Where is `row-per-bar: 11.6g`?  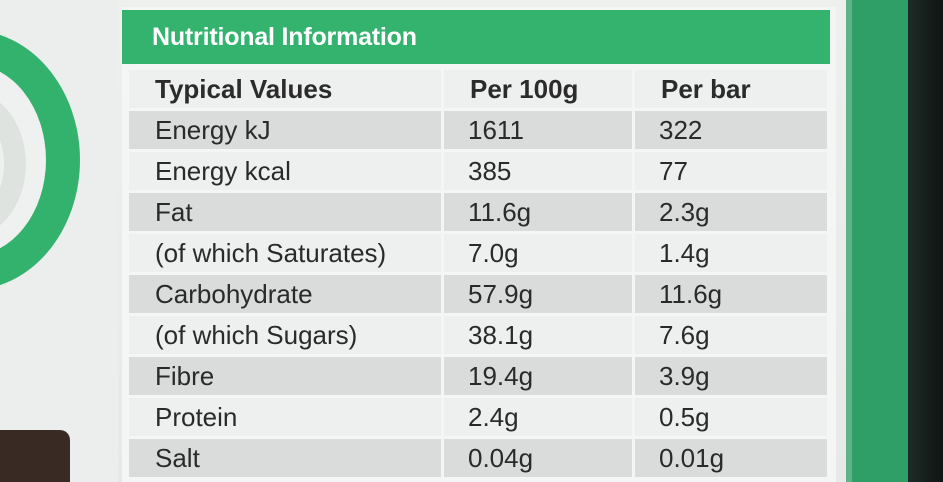 row-per-bar: 11.6g is located at coordinates (731, 294).